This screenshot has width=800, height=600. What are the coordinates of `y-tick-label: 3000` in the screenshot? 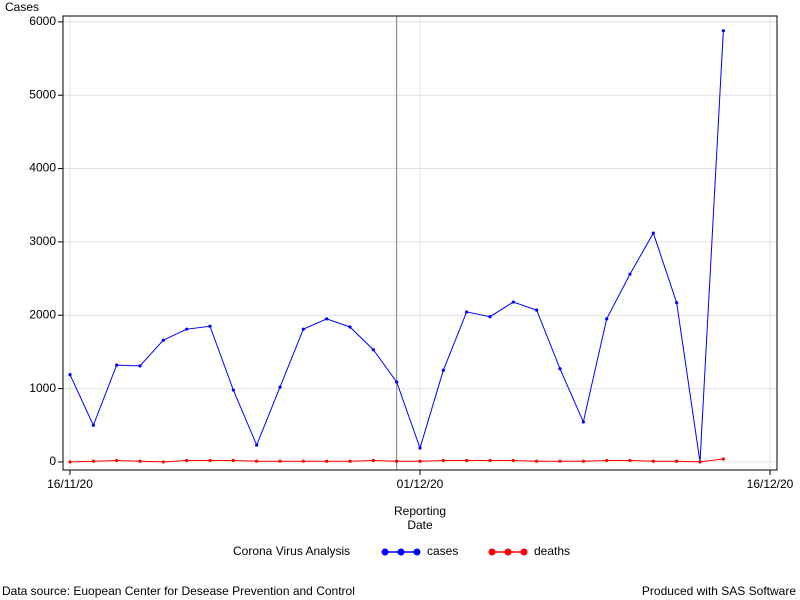 It's located at (42, 241).